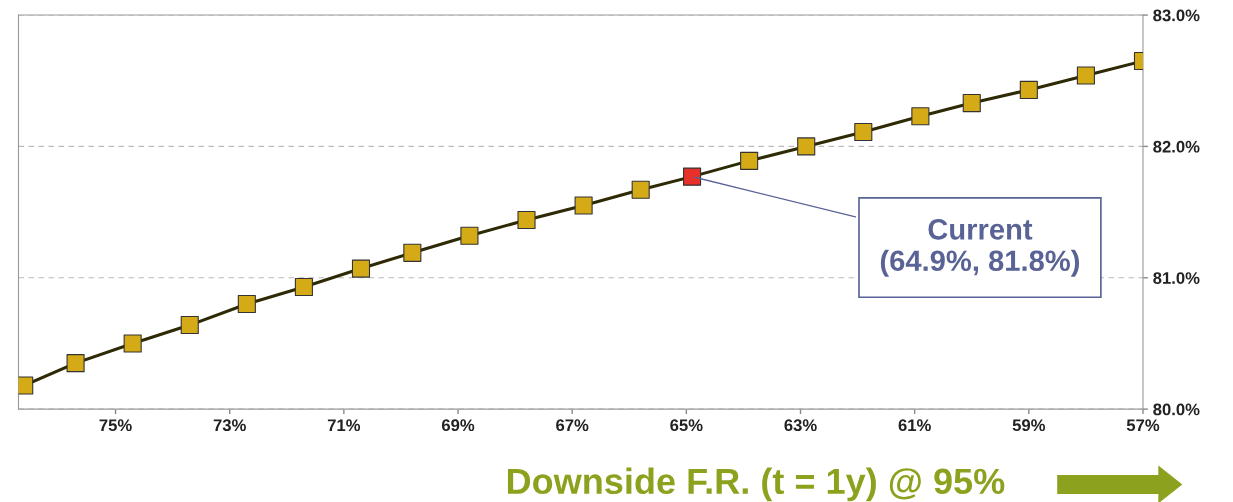 This screenshot has height=502, width=1233. What do you see at coordinates (1029, 425) in the screenshot?
I see `x-tick-label: 59%` at bounding box center [1029, 425].